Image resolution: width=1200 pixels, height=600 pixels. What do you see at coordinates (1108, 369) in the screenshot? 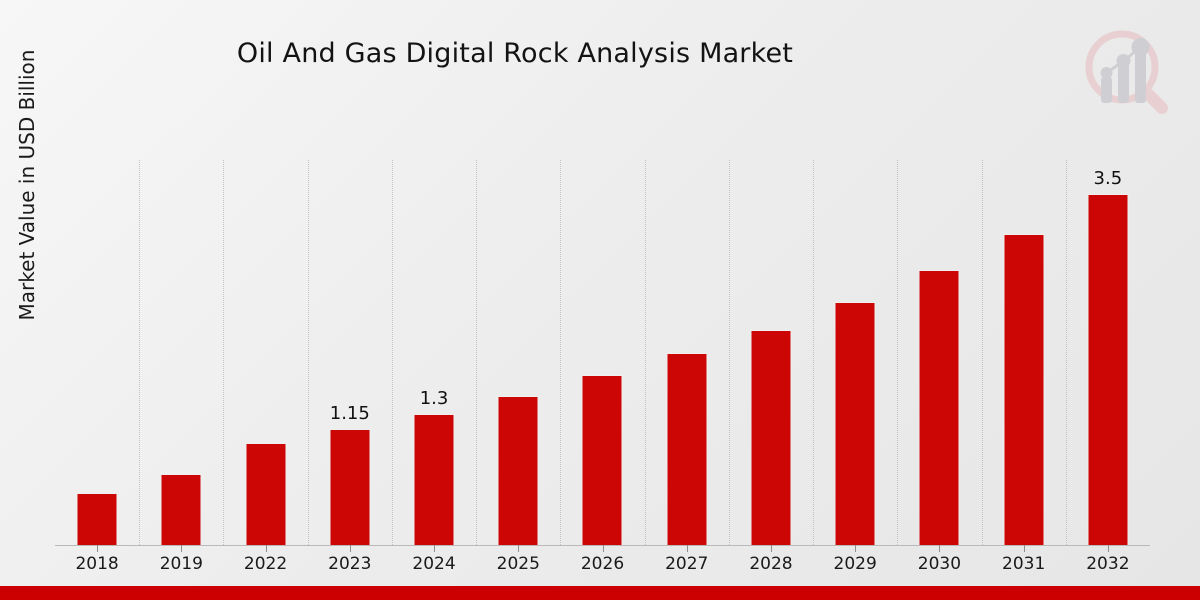
I see `bar-2032` at bounding box center [1108, 369].